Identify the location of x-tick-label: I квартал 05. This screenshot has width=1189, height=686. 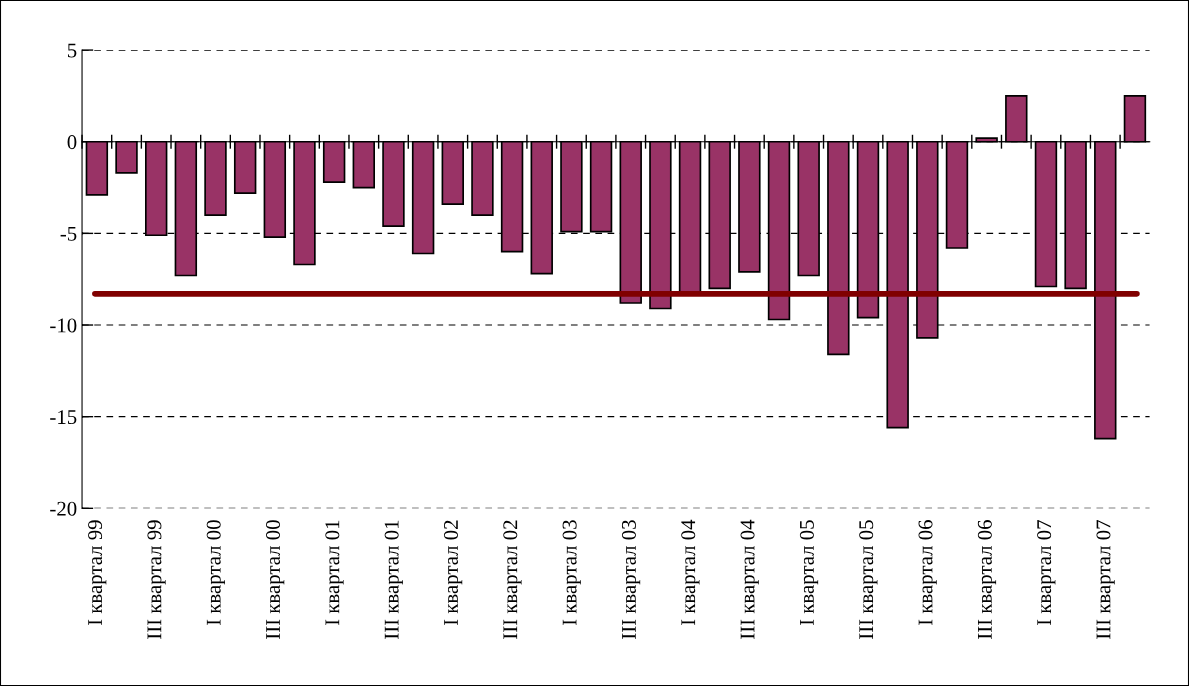
(809, 573).